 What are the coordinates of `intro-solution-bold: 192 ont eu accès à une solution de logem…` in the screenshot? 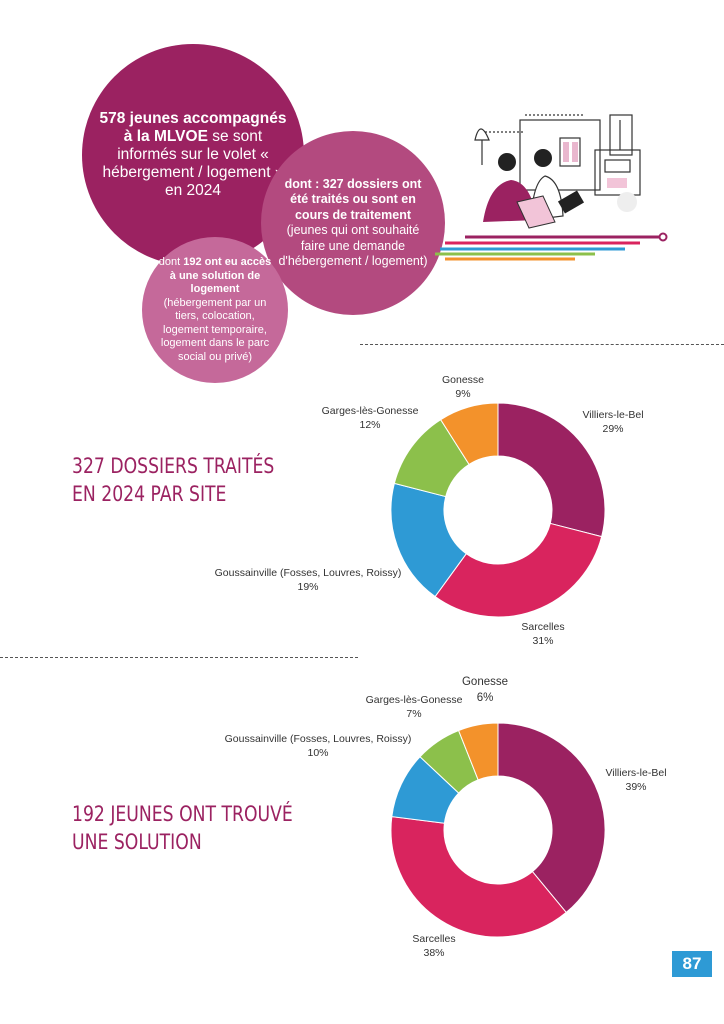 It's located at (220, 275).